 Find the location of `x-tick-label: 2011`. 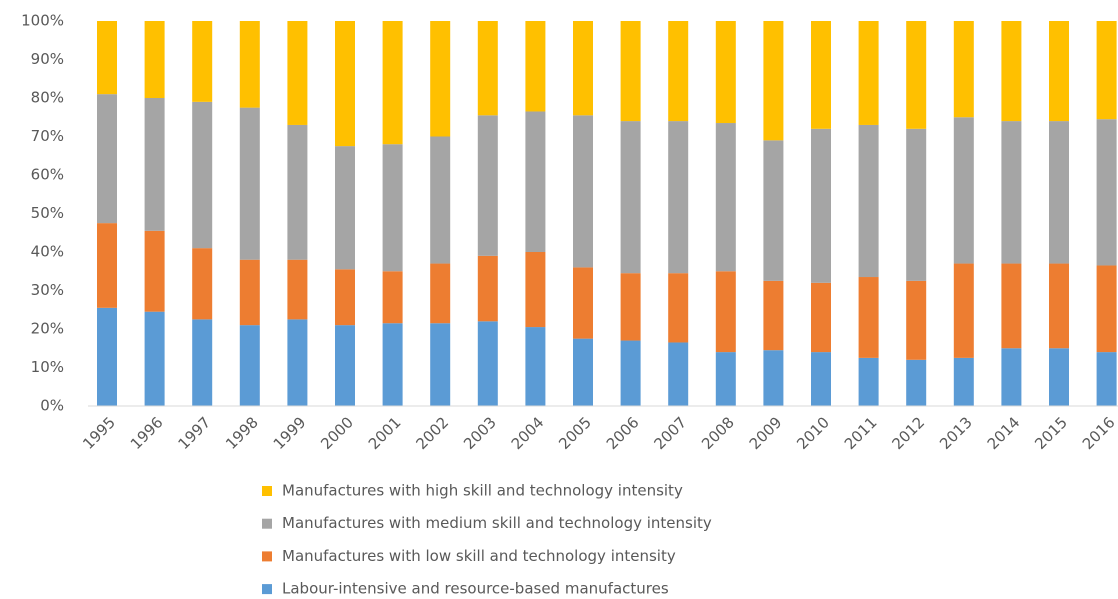

x-tick-label: 2011 is located at coordinates (861, 433).